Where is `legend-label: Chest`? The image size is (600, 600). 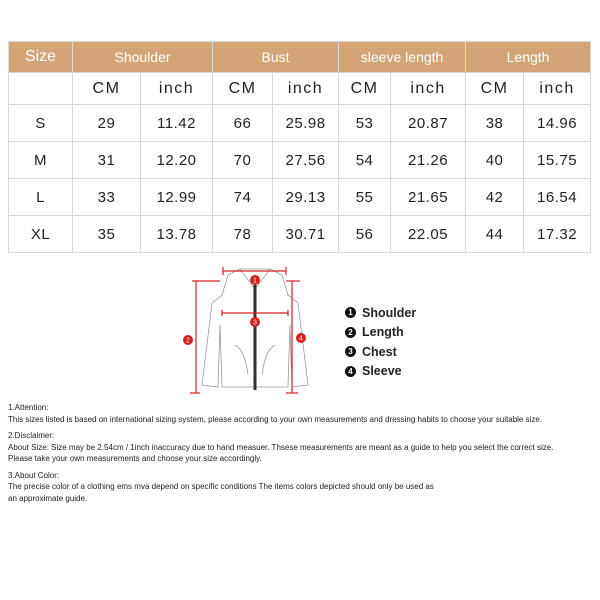 legend-label: Chest is located at coordinates (379, 351).